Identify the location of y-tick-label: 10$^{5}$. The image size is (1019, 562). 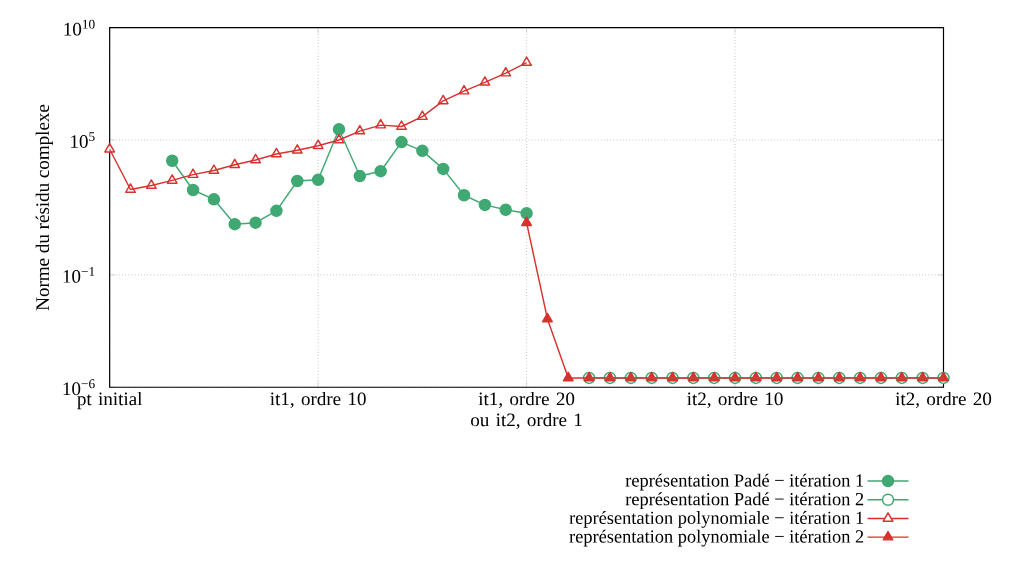
(83, 140).